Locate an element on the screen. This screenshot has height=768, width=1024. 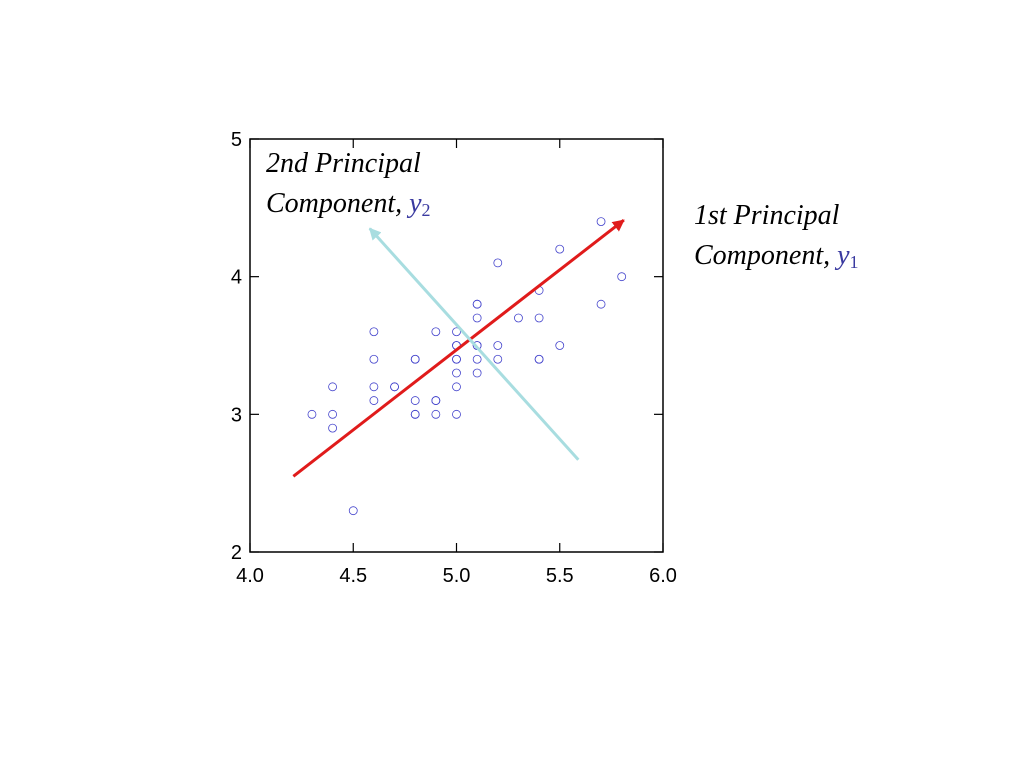
pc1-variable: y1 is located at coordinates (848, 256).